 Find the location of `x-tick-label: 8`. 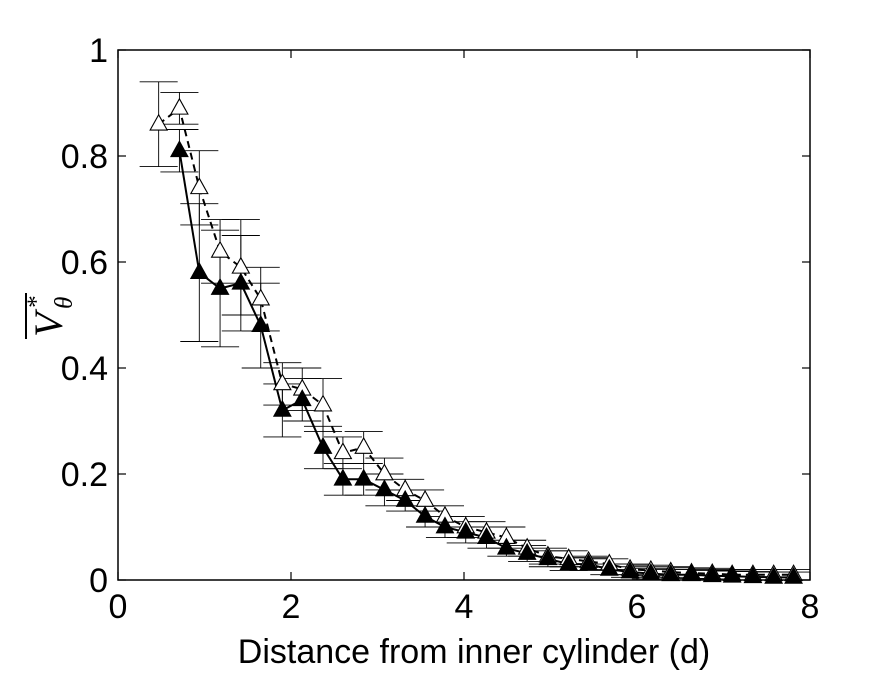

x-tick-label: 8 is located at coordinates (810, 607).